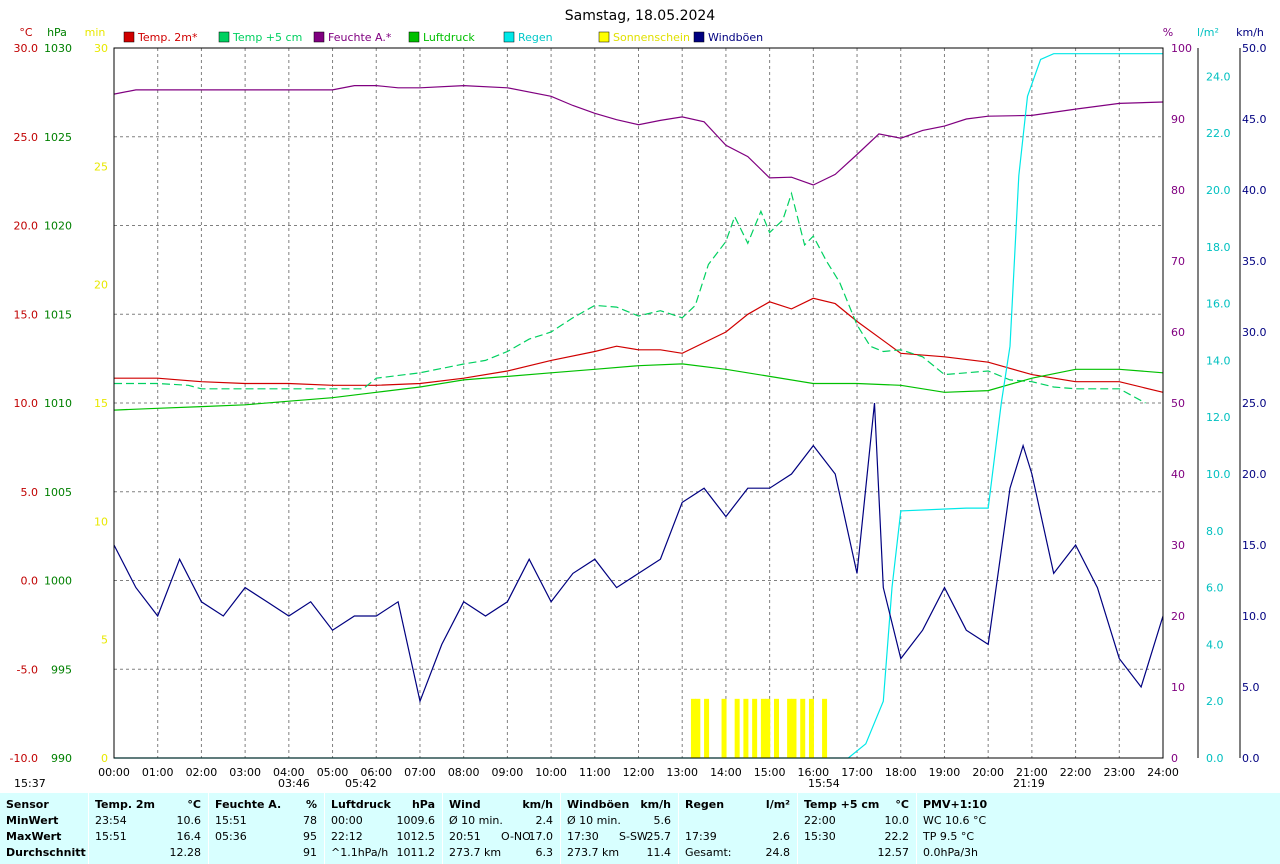  Describe the element at coordinates (544, 852) in the screenshot. I see `stats-cell-value: 6.3` at that location.